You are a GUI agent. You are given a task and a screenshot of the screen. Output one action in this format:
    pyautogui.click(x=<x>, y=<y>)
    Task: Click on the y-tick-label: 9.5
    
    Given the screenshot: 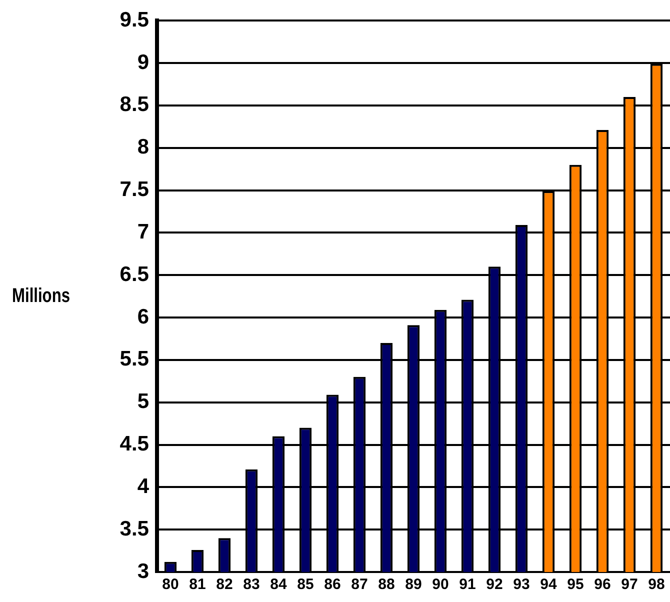 What is the action you would take?
    pyautogui.click(x=135, y=20)
    